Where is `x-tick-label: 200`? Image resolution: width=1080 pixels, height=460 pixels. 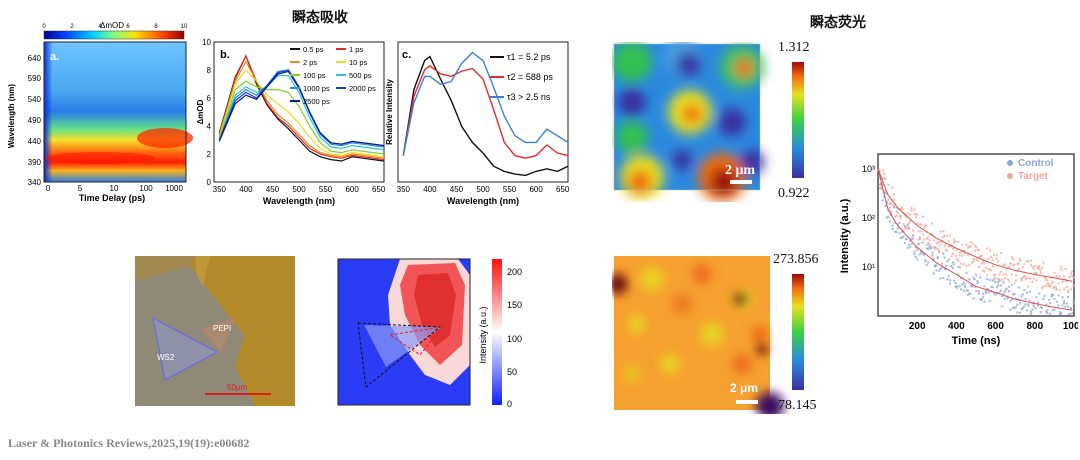 x-tick-label: 200 is located at coordinates (917, 326).